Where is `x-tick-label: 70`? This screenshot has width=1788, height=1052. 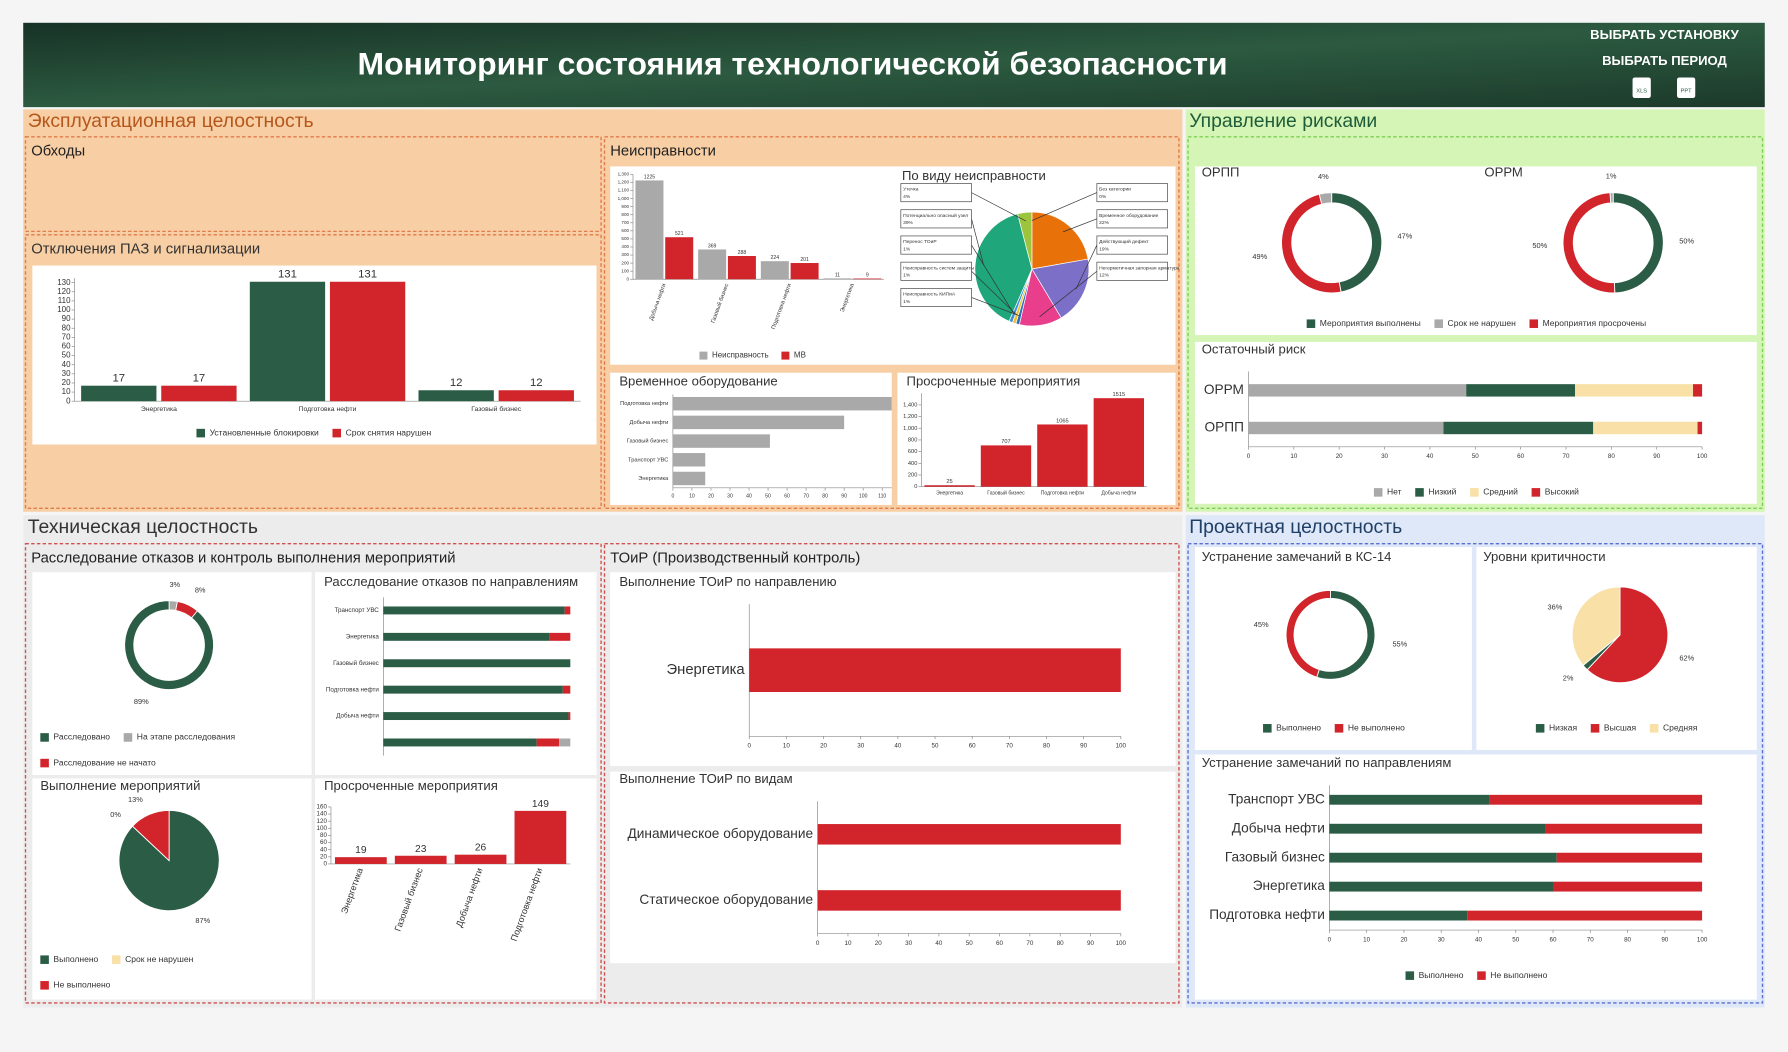
x-tick-label: 70 is located at coordinates (1590, 939).